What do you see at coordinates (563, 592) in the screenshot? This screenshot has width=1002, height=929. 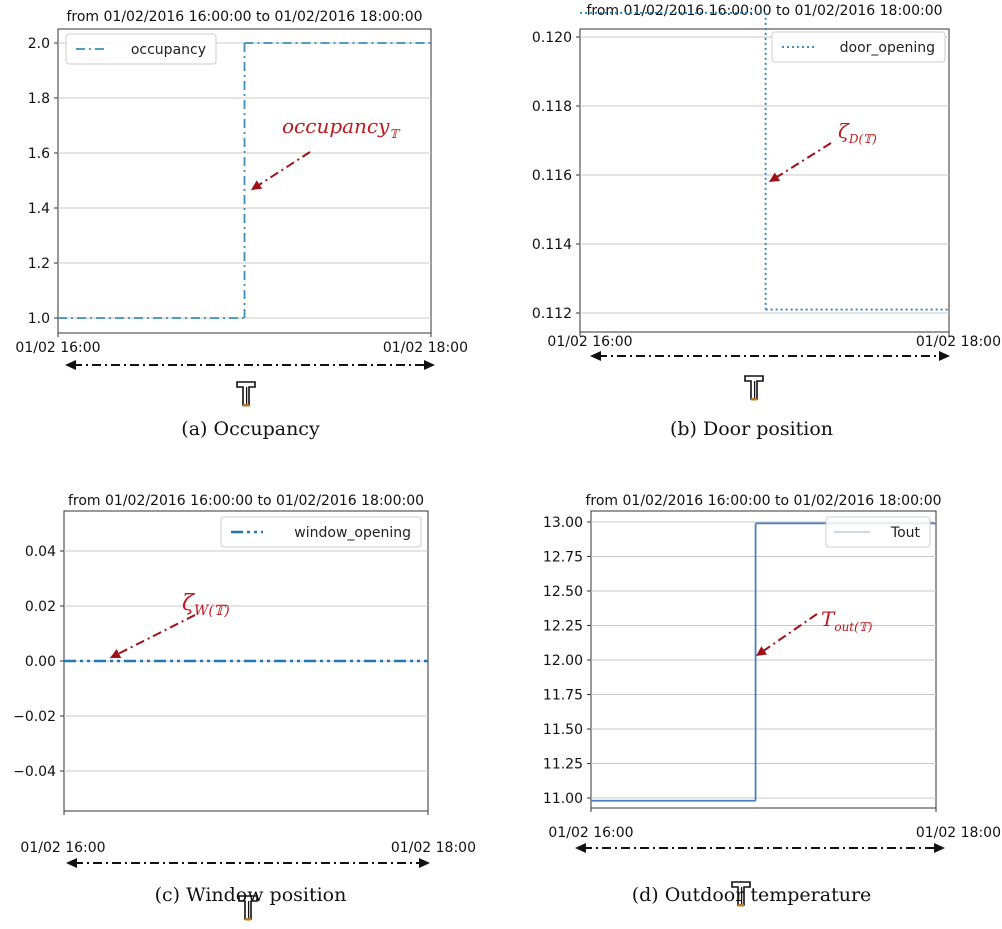 I see `y-tick-label: 12.50` at bounding box center [563, 592].